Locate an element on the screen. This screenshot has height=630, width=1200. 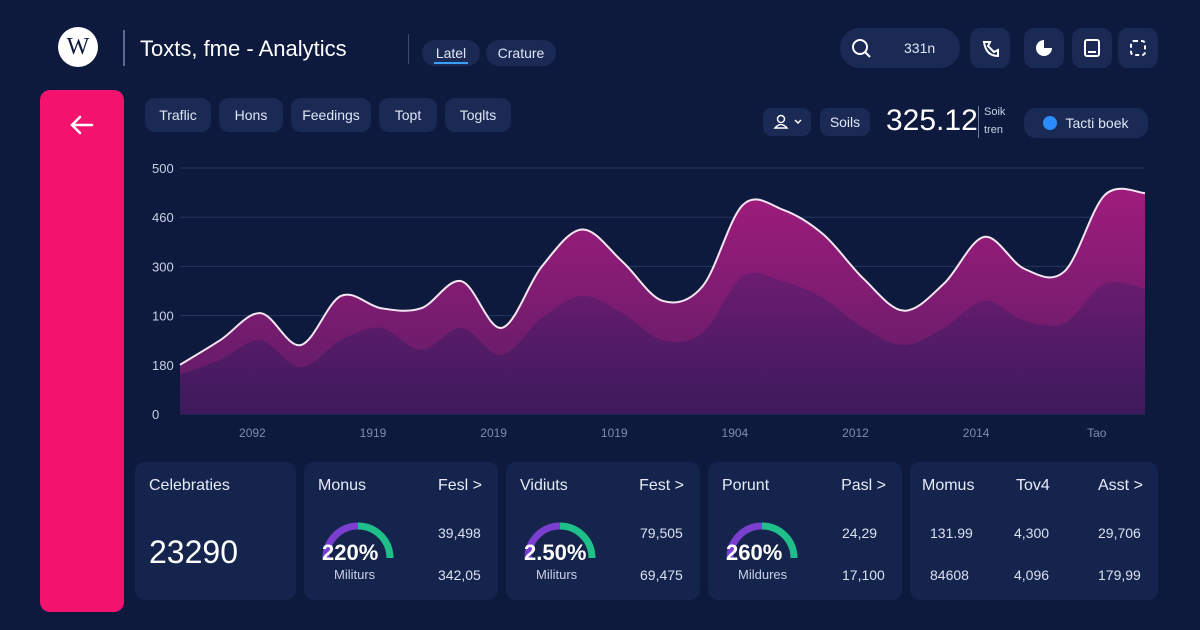
tab: Toglts is located at coordinates (478, 115).